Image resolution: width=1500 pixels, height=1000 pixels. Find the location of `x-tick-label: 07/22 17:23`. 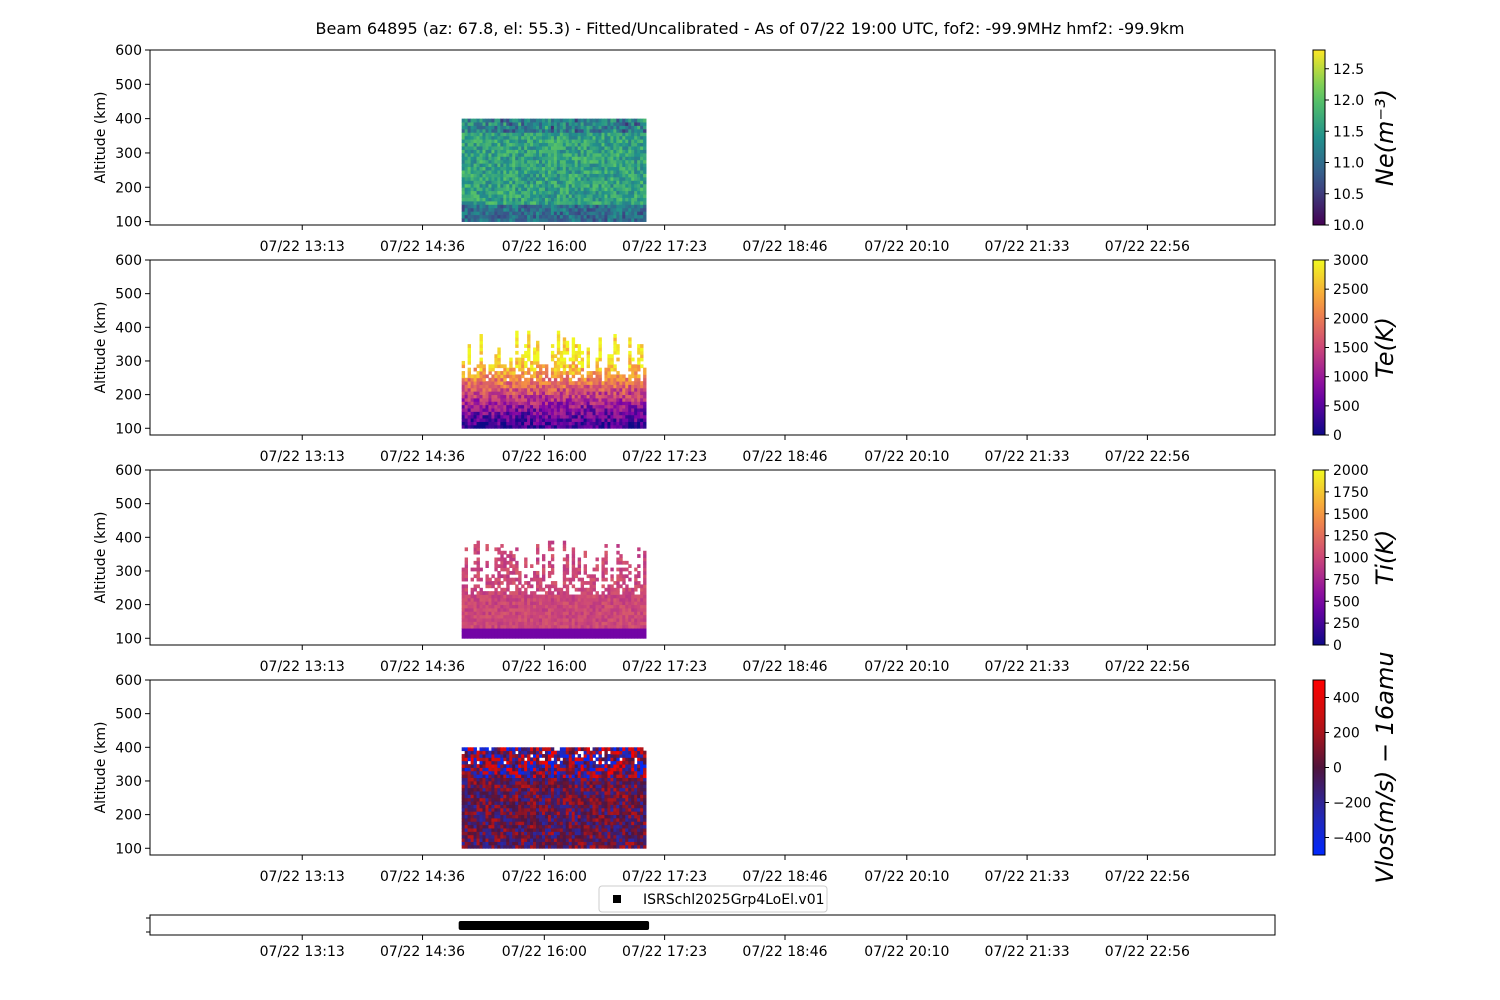

x-tick-label: 07/22 17:23 is located at coordinates (664, 457).